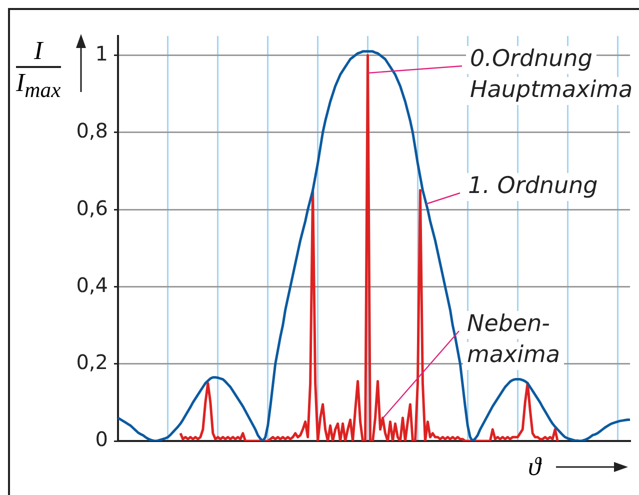  I want to click on y-tick-label: 0,4, so click(92, 284).